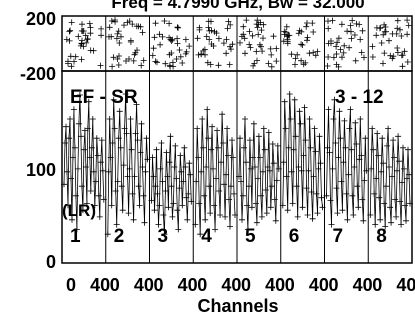 The image size is (415, 320). Describe the element at coordinates (294, 236) in the screenshot. I see `panel-label-6: 6` at that location.